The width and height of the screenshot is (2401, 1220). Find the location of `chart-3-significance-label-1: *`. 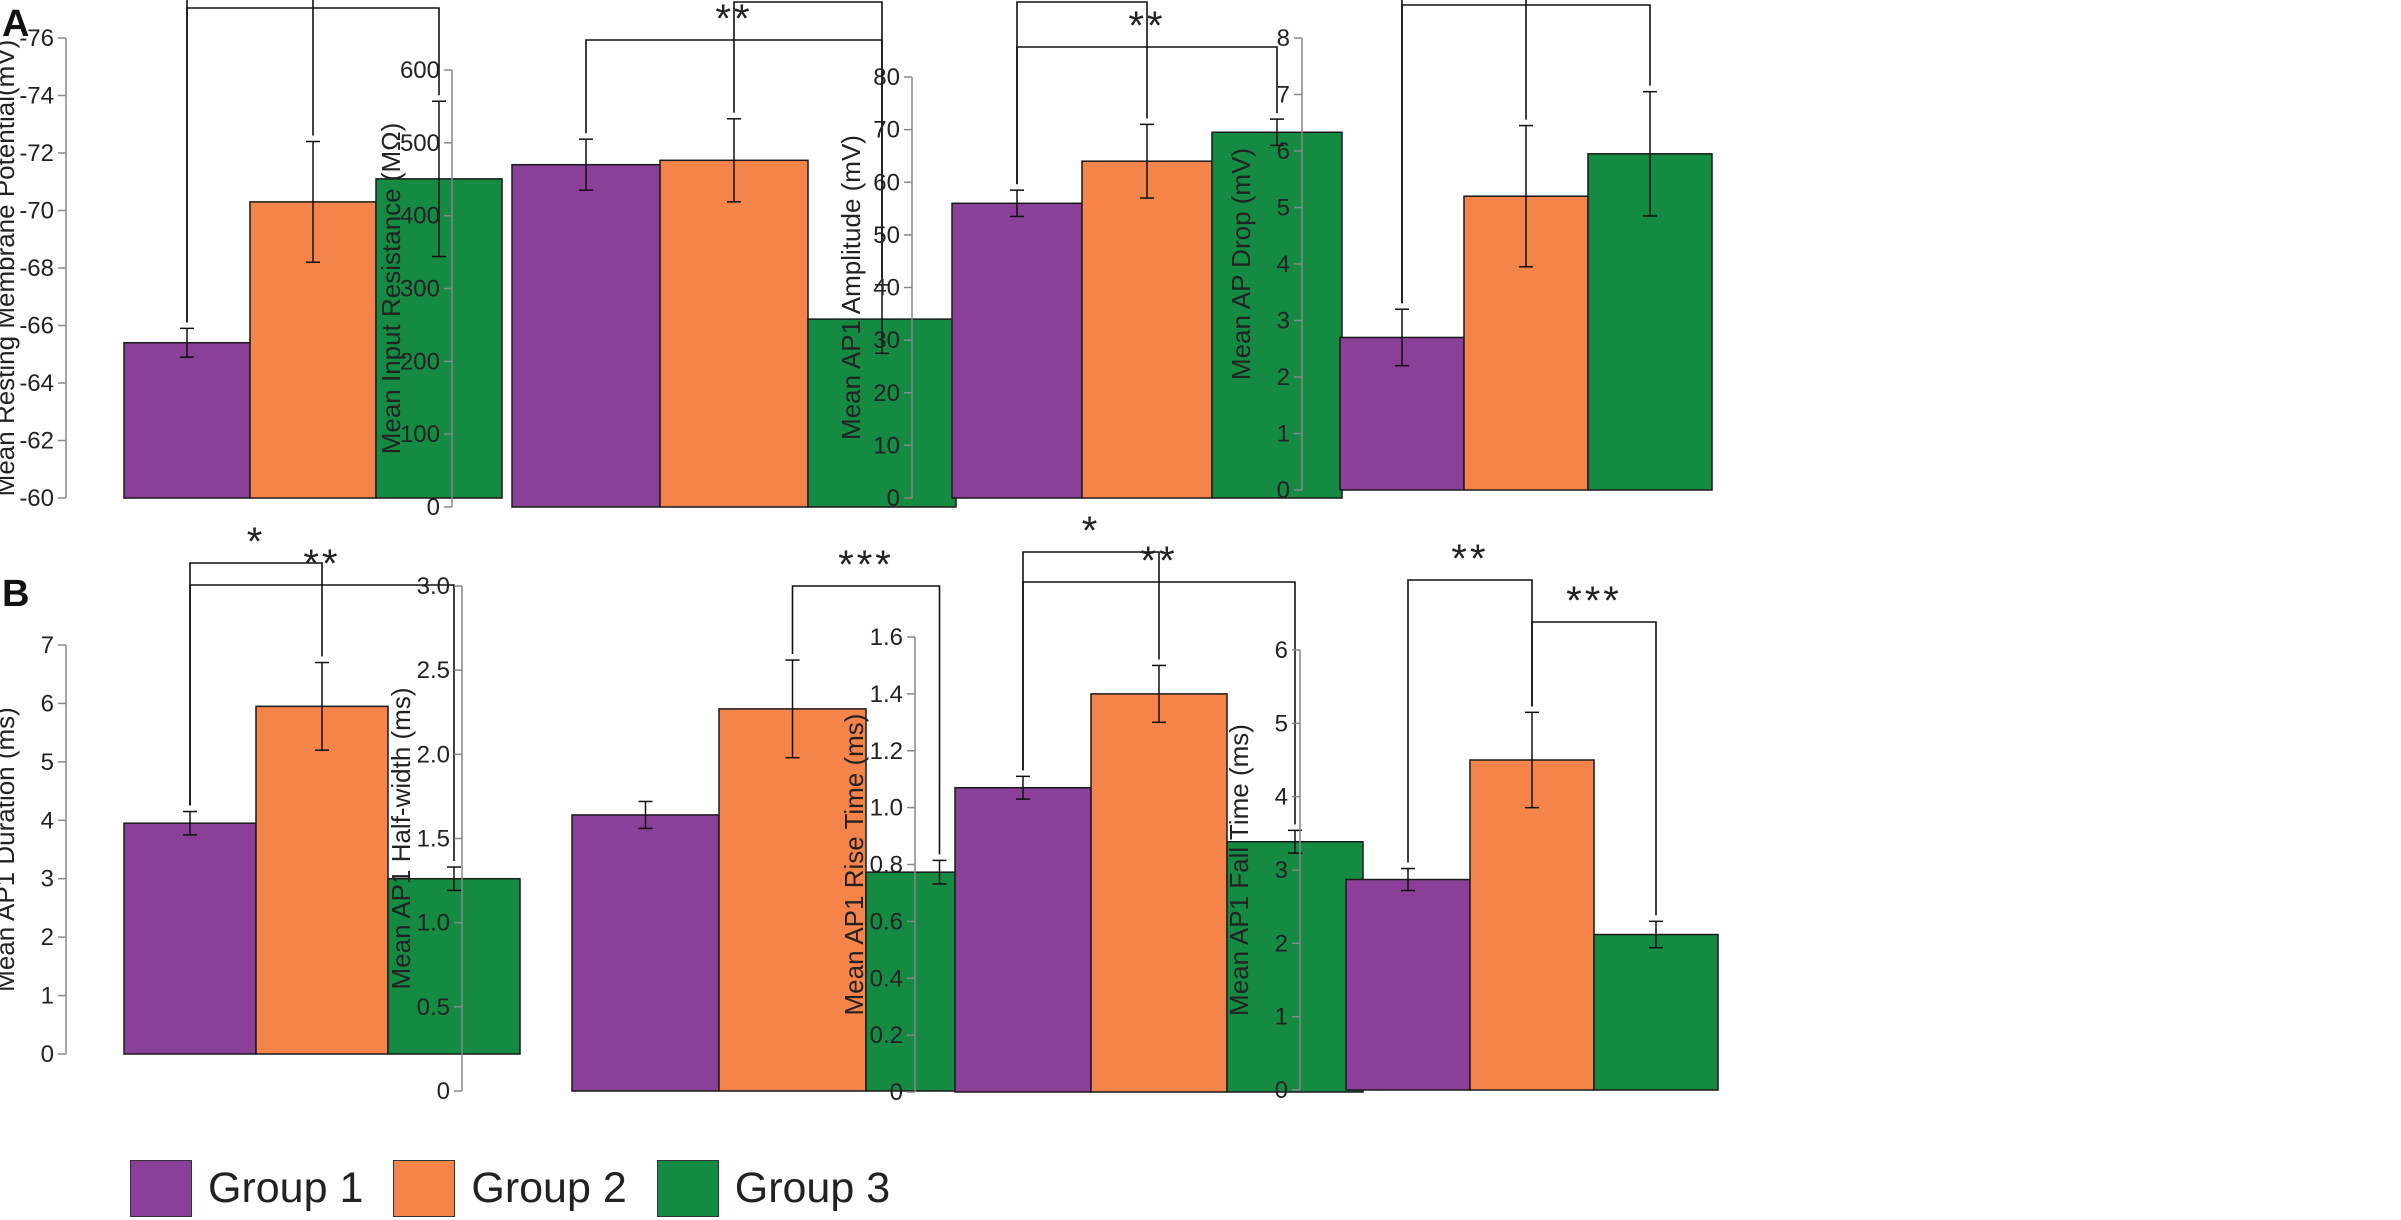

chart-3-significance-label-1: * is located at coordinates (1082, 1).